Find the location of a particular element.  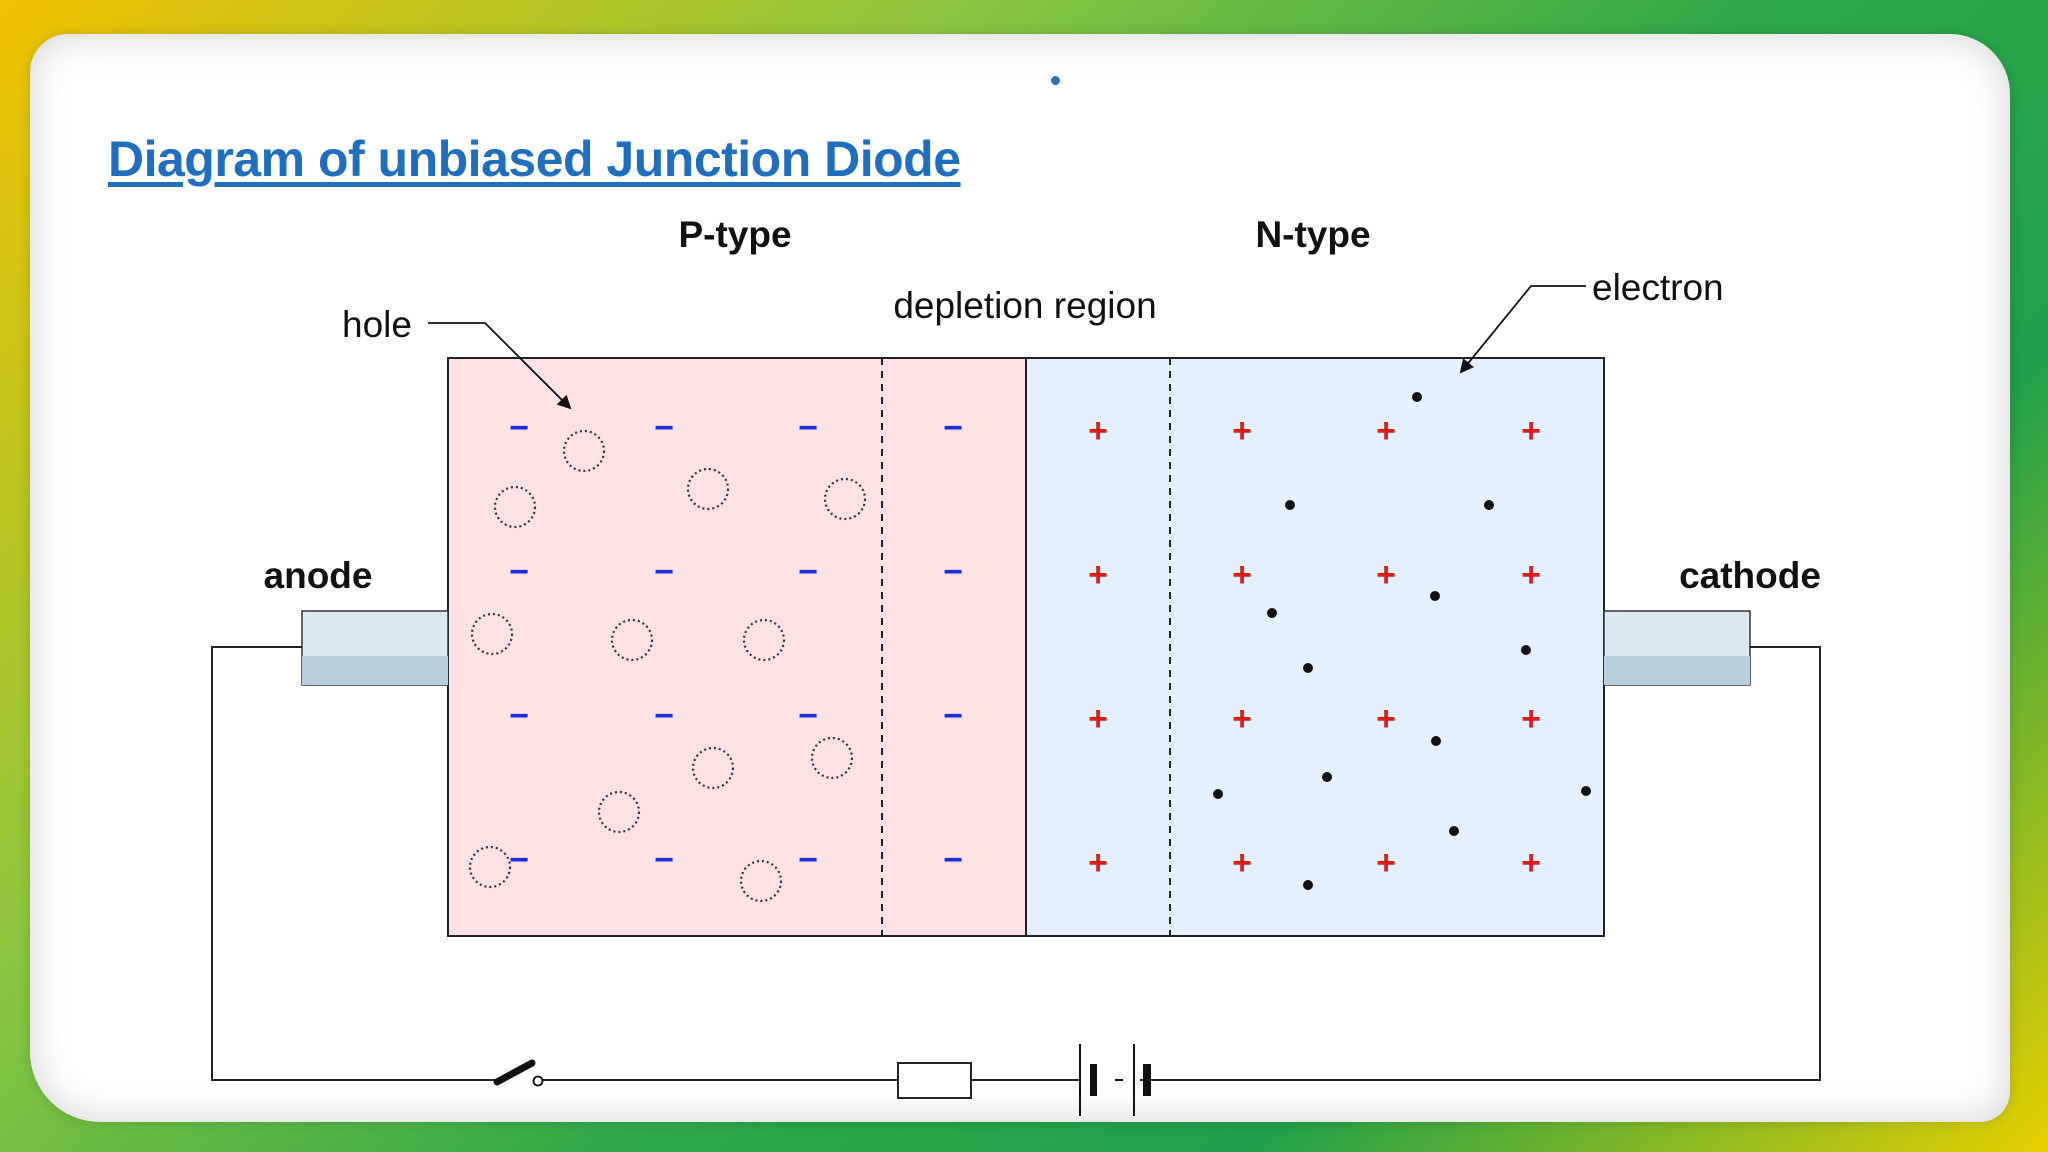

negative-ions: − − − − − − − − − − − − − − − − is located at coordinates (736, 644).